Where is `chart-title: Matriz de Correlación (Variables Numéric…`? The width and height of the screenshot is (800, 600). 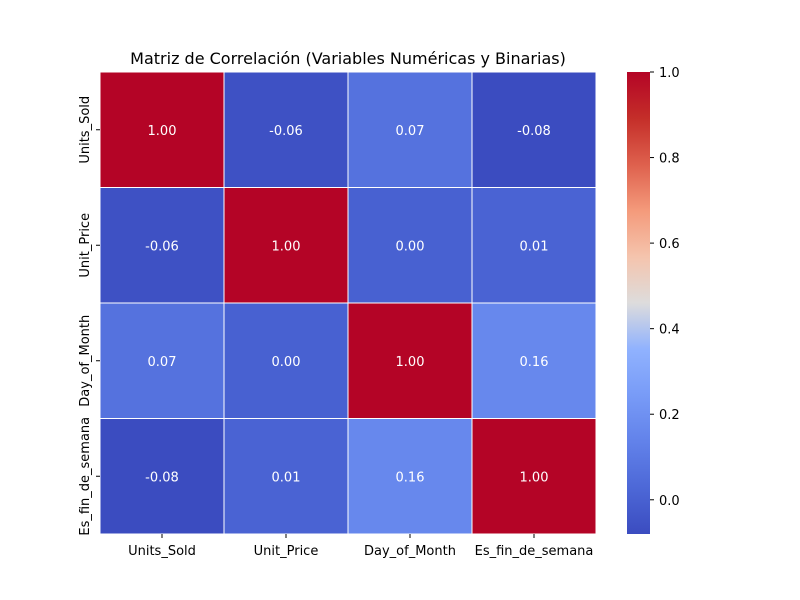
chart-title: Matriz de Correlación (Variables Numéric… is located at coordinates (348, 58).